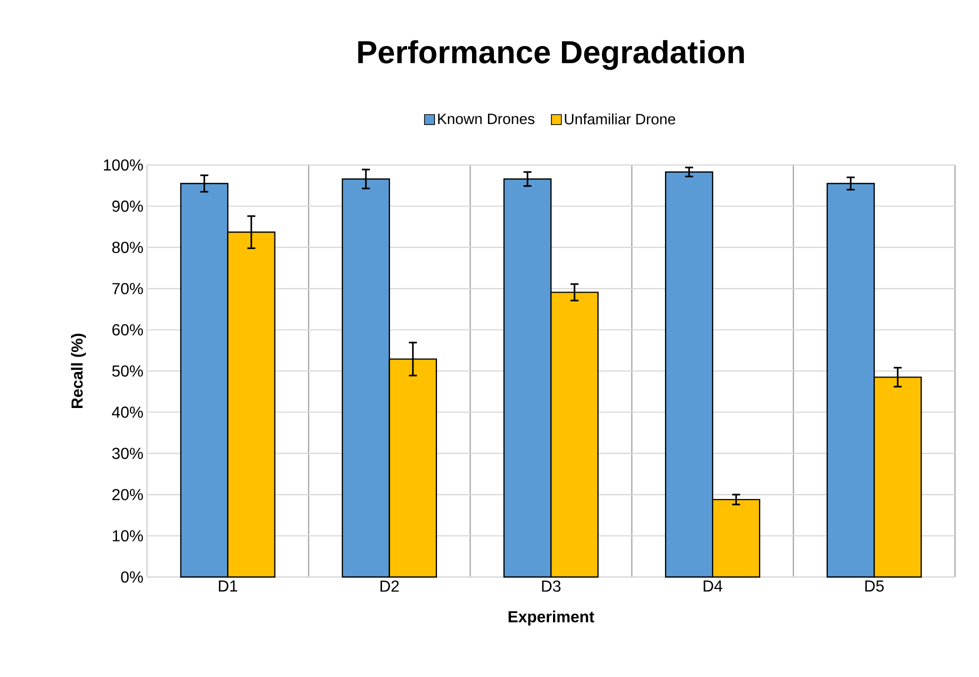 Image resolution: width=979 pixels, height=677 pixels. Describe the element at coordinates (127, 206) in the screenshot. I see `y-tick-label: 90%` at that location.